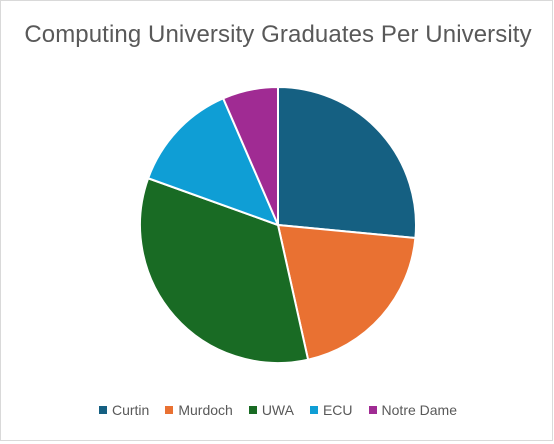 The image size is (554, 444). I want to click on legend-label-ecu: ECU, so click(337, 410).